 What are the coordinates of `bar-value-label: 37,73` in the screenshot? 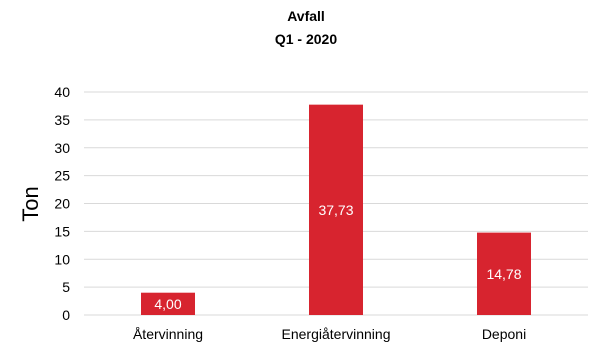 It's located at (335, 210).